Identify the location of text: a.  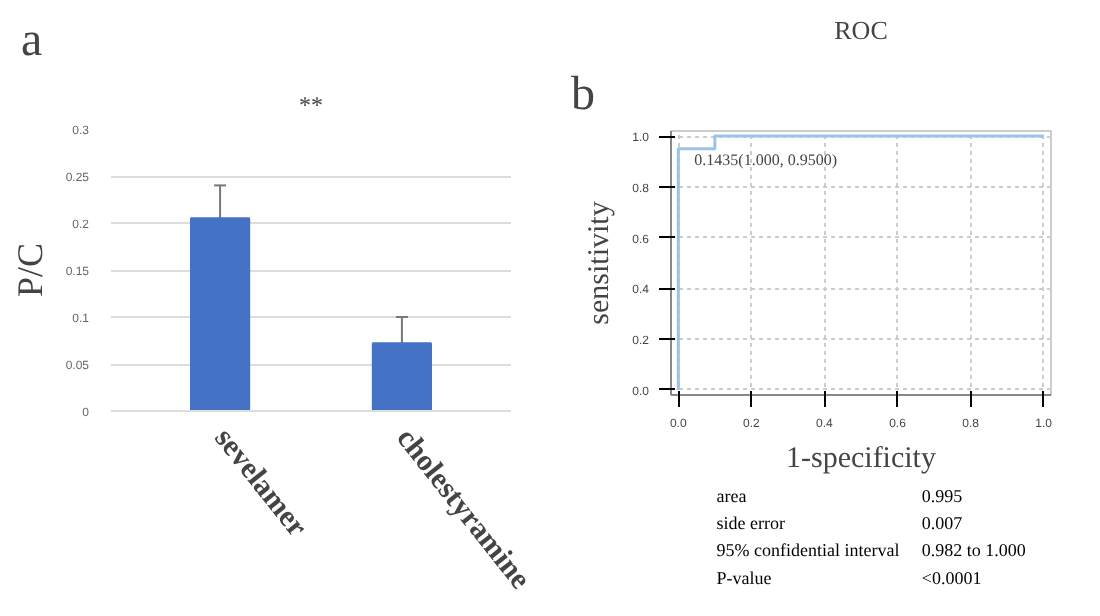
(32, 41).